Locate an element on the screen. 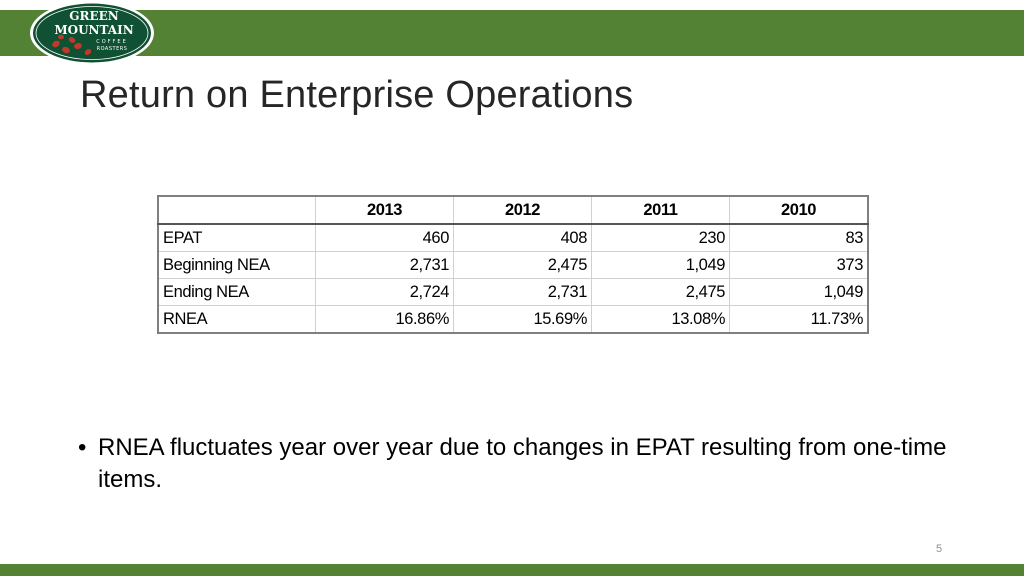 The image size is (1024, 576). table-header-row: 2013 2012 2011 2010 is located at coordinates (513, 210).